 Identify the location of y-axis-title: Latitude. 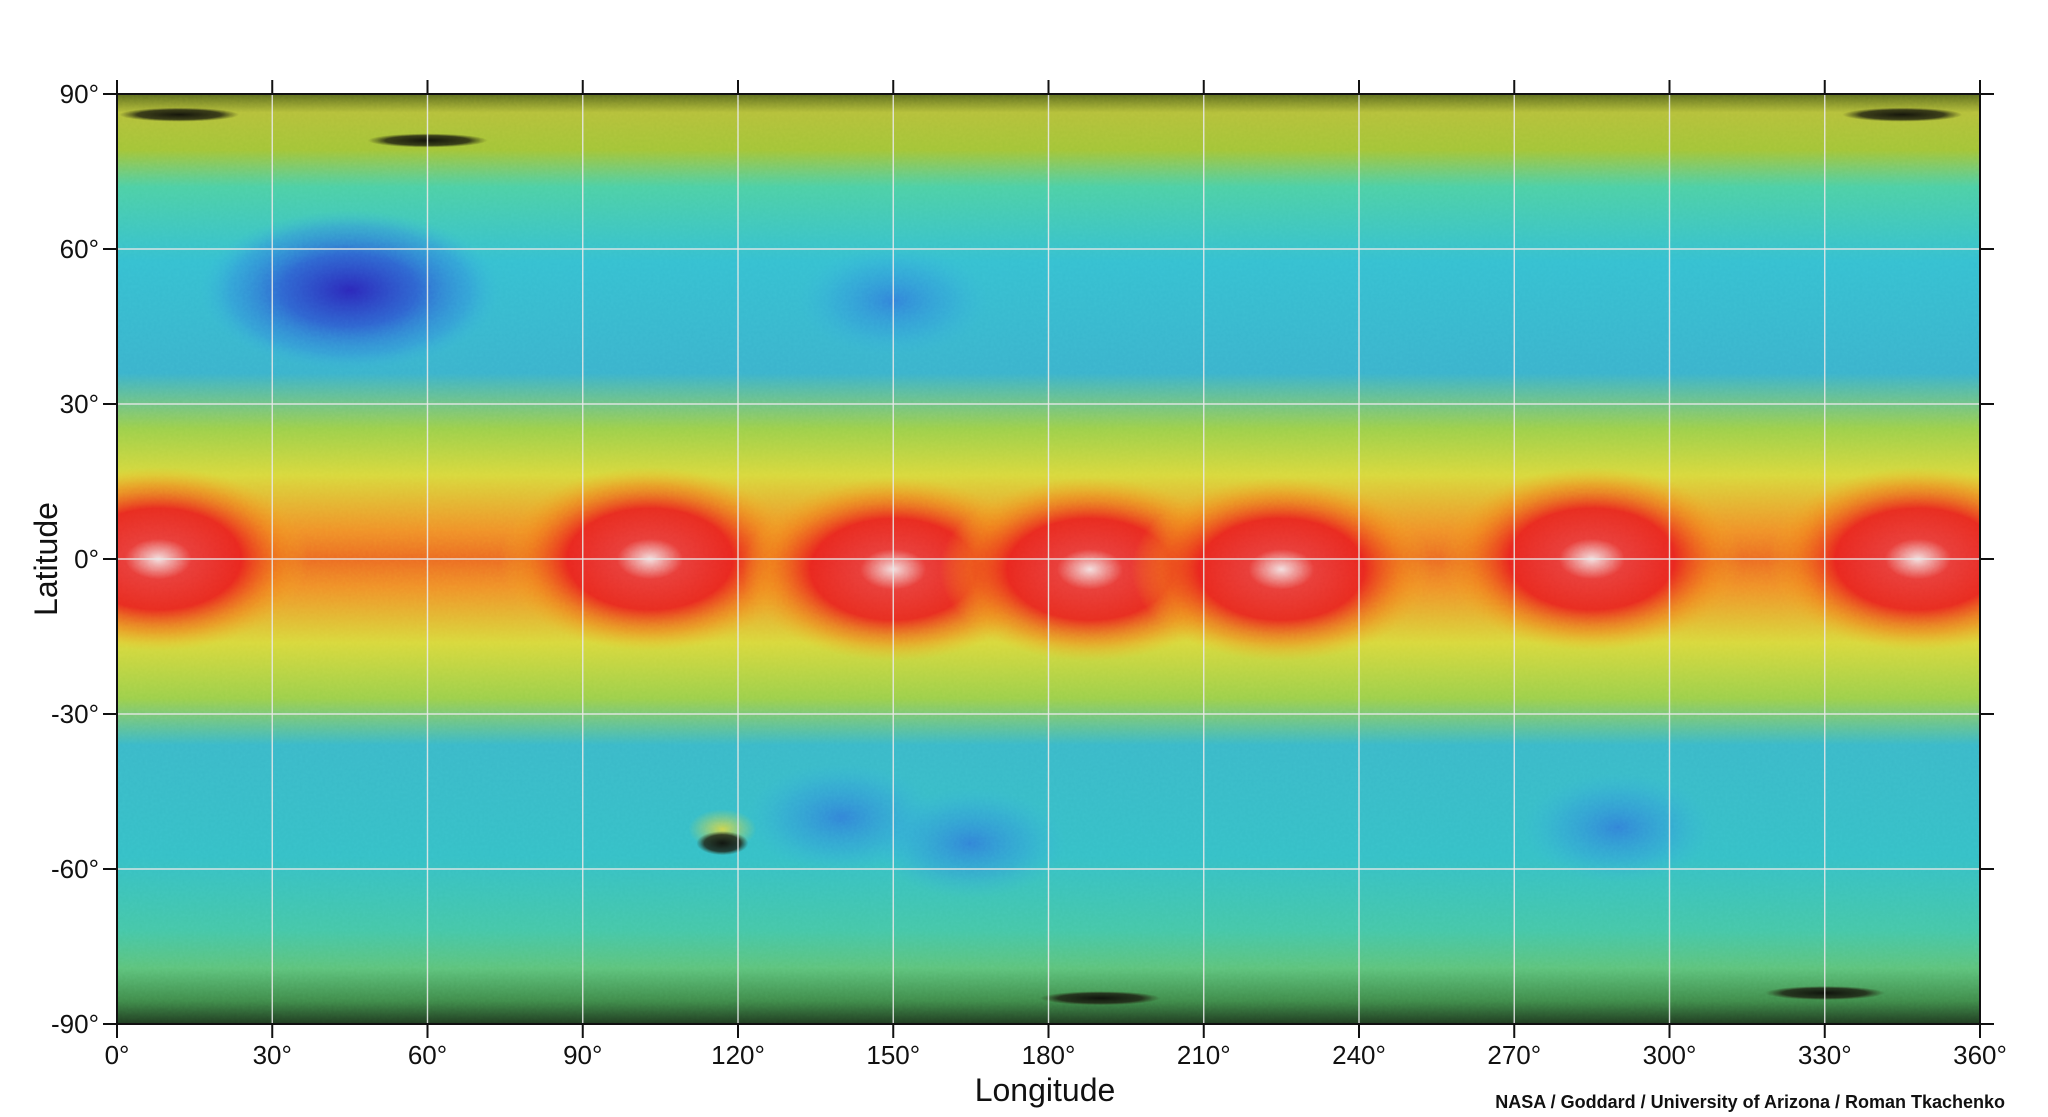
(46, 559).